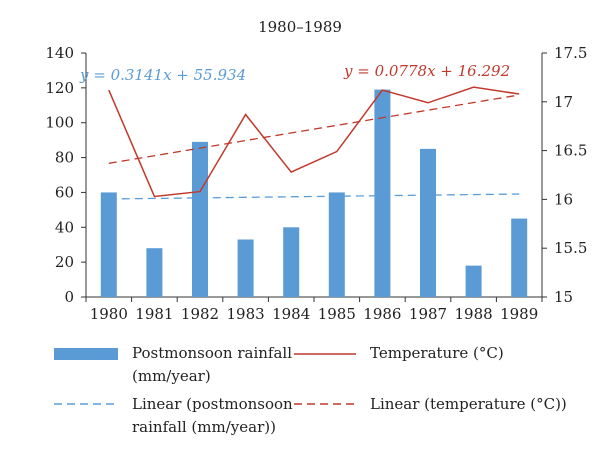 The height and width of the screenshot is (457, 600). Describe the element at coordinates (468, 404) in the screenshot. I see `legend-label-temp-trend: Linear (temperature (°C))` at that location.